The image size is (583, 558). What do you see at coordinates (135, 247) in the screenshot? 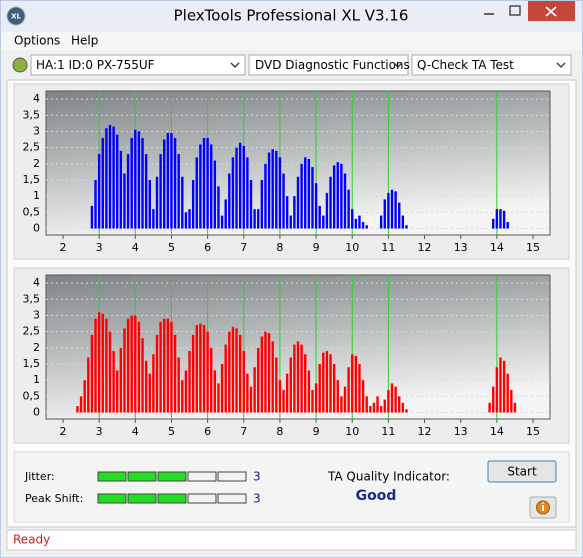
I see `x-tick-label: 4` at bounding box center [135, 247].